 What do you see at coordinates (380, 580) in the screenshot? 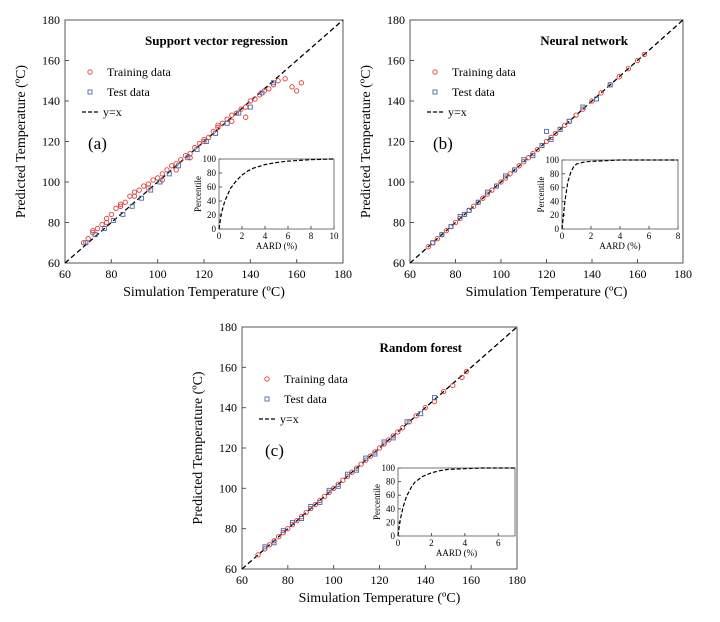
I see `x-tick-label: 120` at bounding box center [380, 580].